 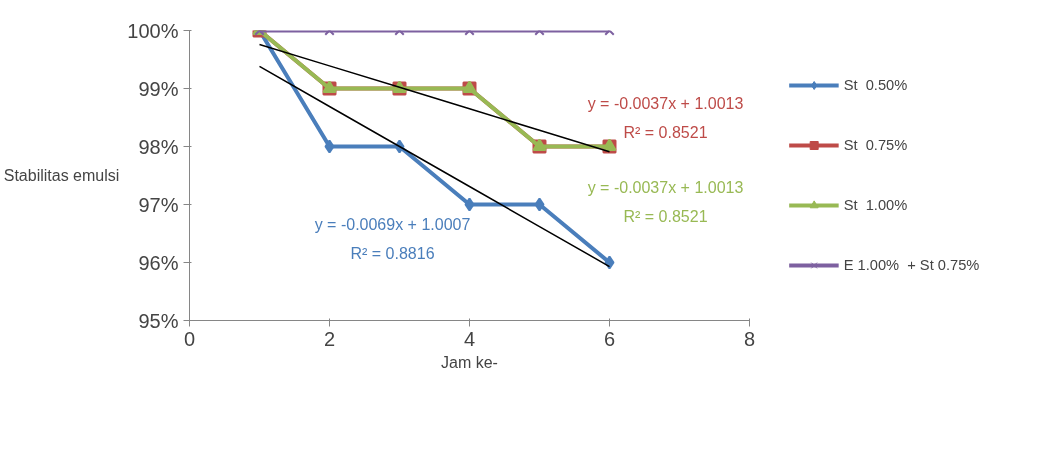 I want to click on x-tick-label: 6, so click(x=609, y=338).